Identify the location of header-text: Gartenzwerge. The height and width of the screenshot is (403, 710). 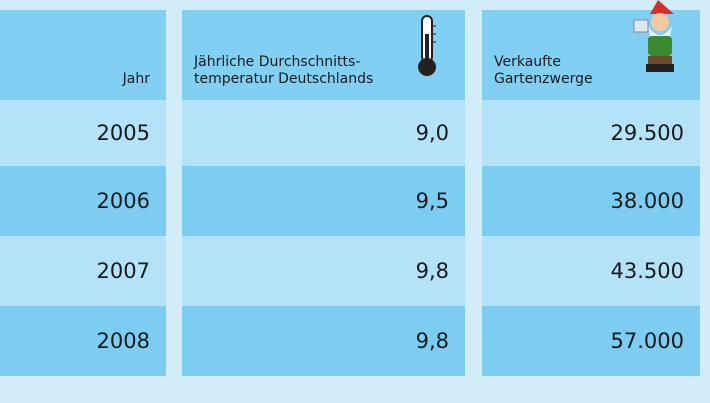
(543, 79).